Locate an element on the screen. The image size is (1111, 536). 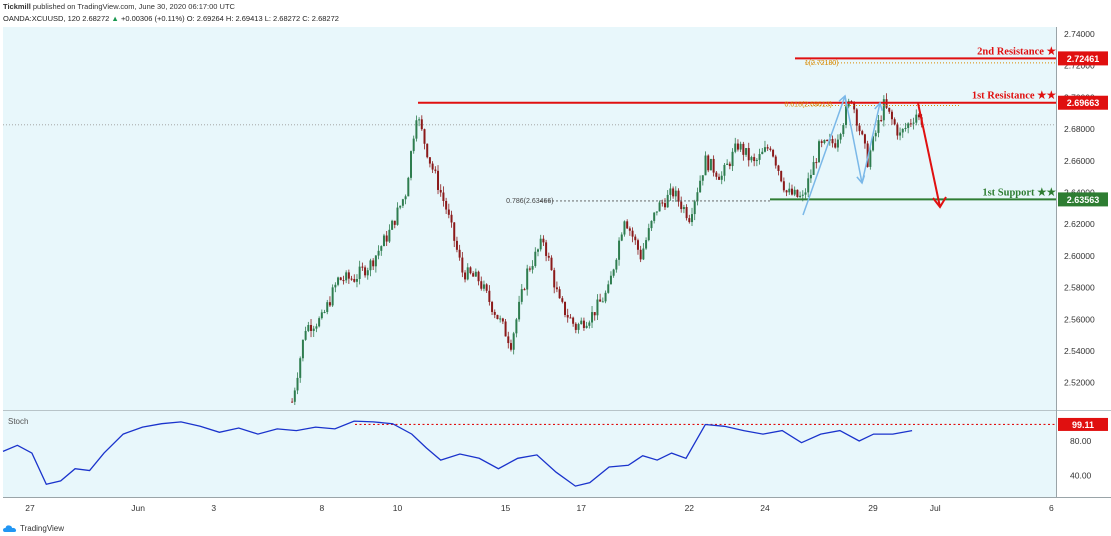
stoch-pane: Stoch 80.00 40.00 99.11 is located at coordinates (555, 452).